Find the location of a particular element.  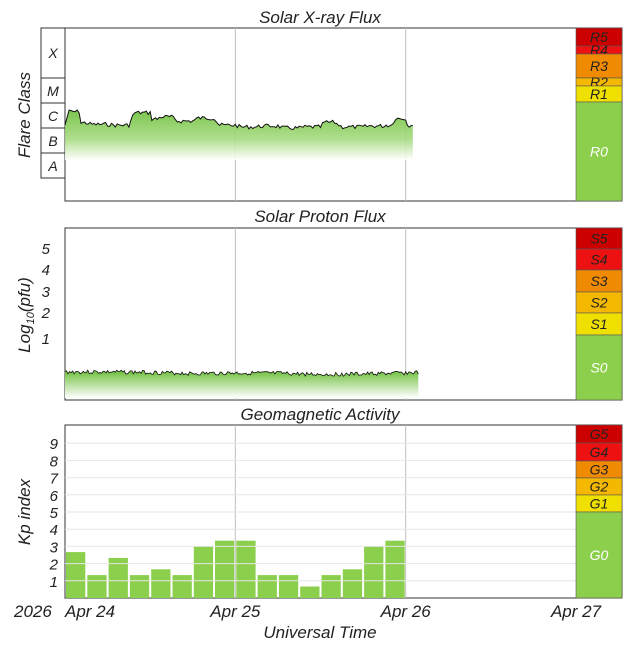

flare-class-m: M is located at coordinates (53, 91).